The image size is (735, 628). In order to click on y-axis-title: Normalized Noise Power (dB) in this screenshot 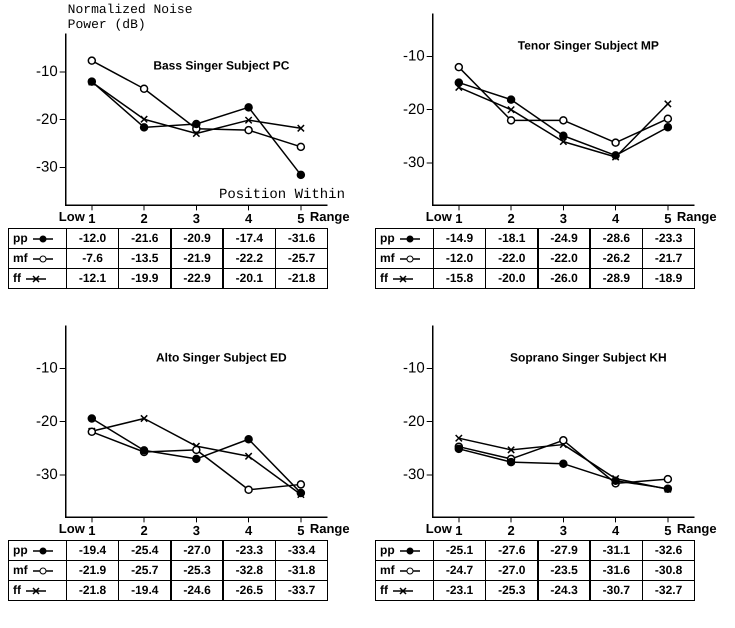, I will do `click(130, 17)`.